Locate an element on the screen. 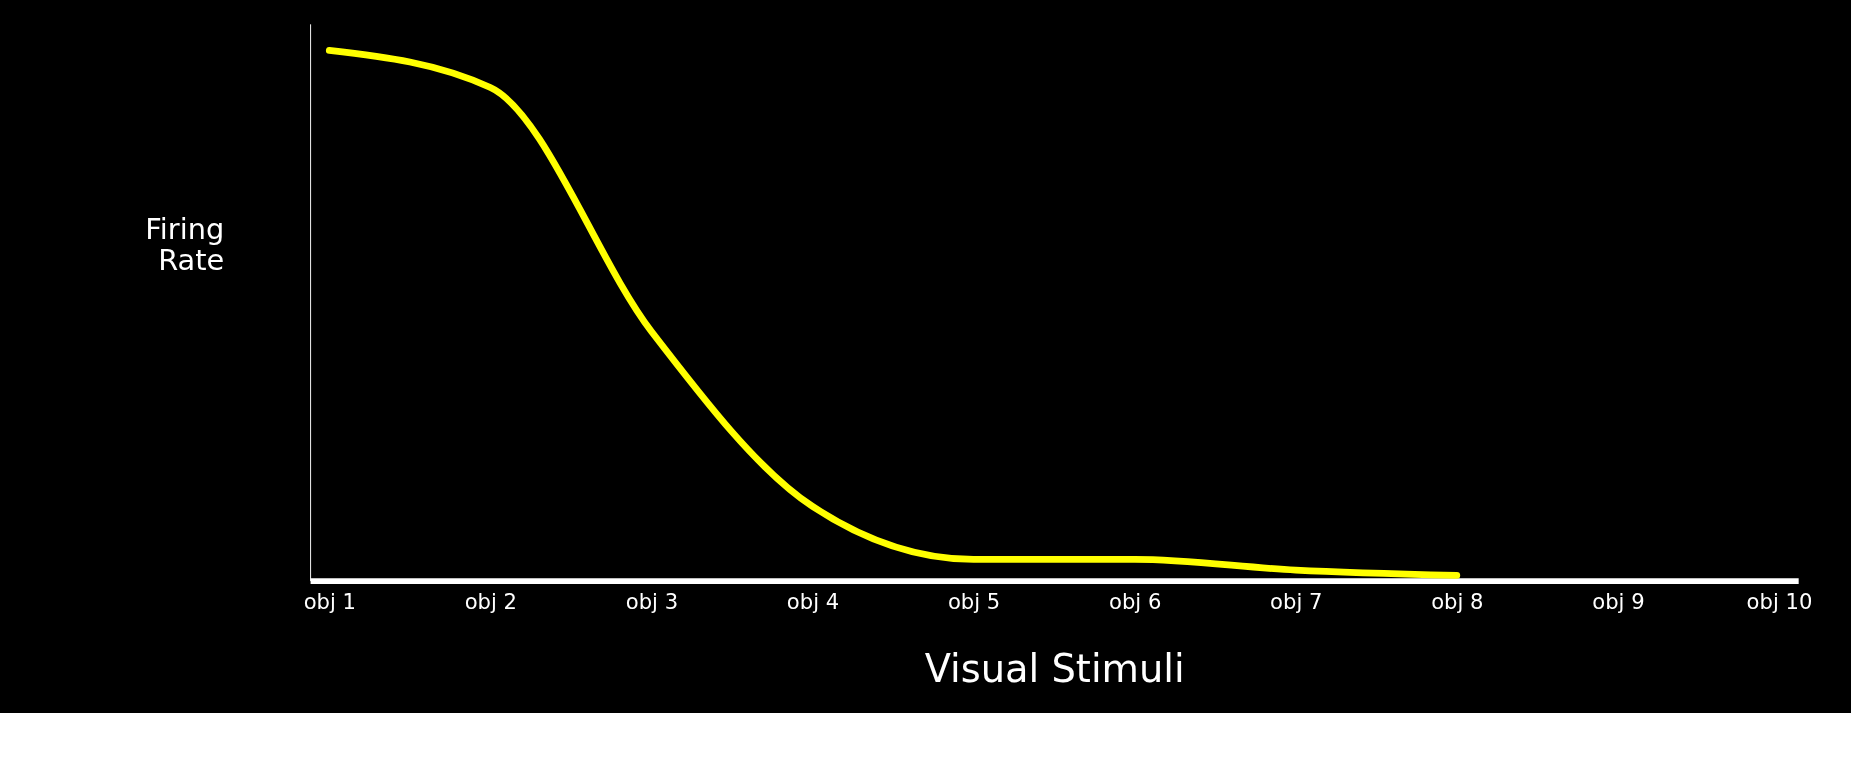  x-tick-label: obj 3 is located at coordinates (652, 601).